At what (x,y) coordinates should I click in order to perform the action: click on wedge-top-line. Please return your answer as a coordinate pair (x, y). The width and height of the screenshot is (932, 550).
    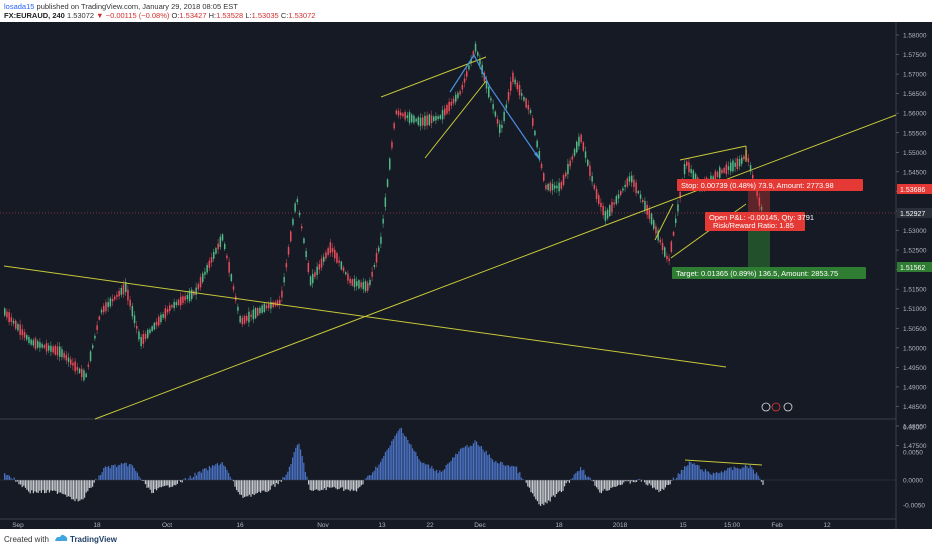
    Looking at the image, I should click on (713, 153).